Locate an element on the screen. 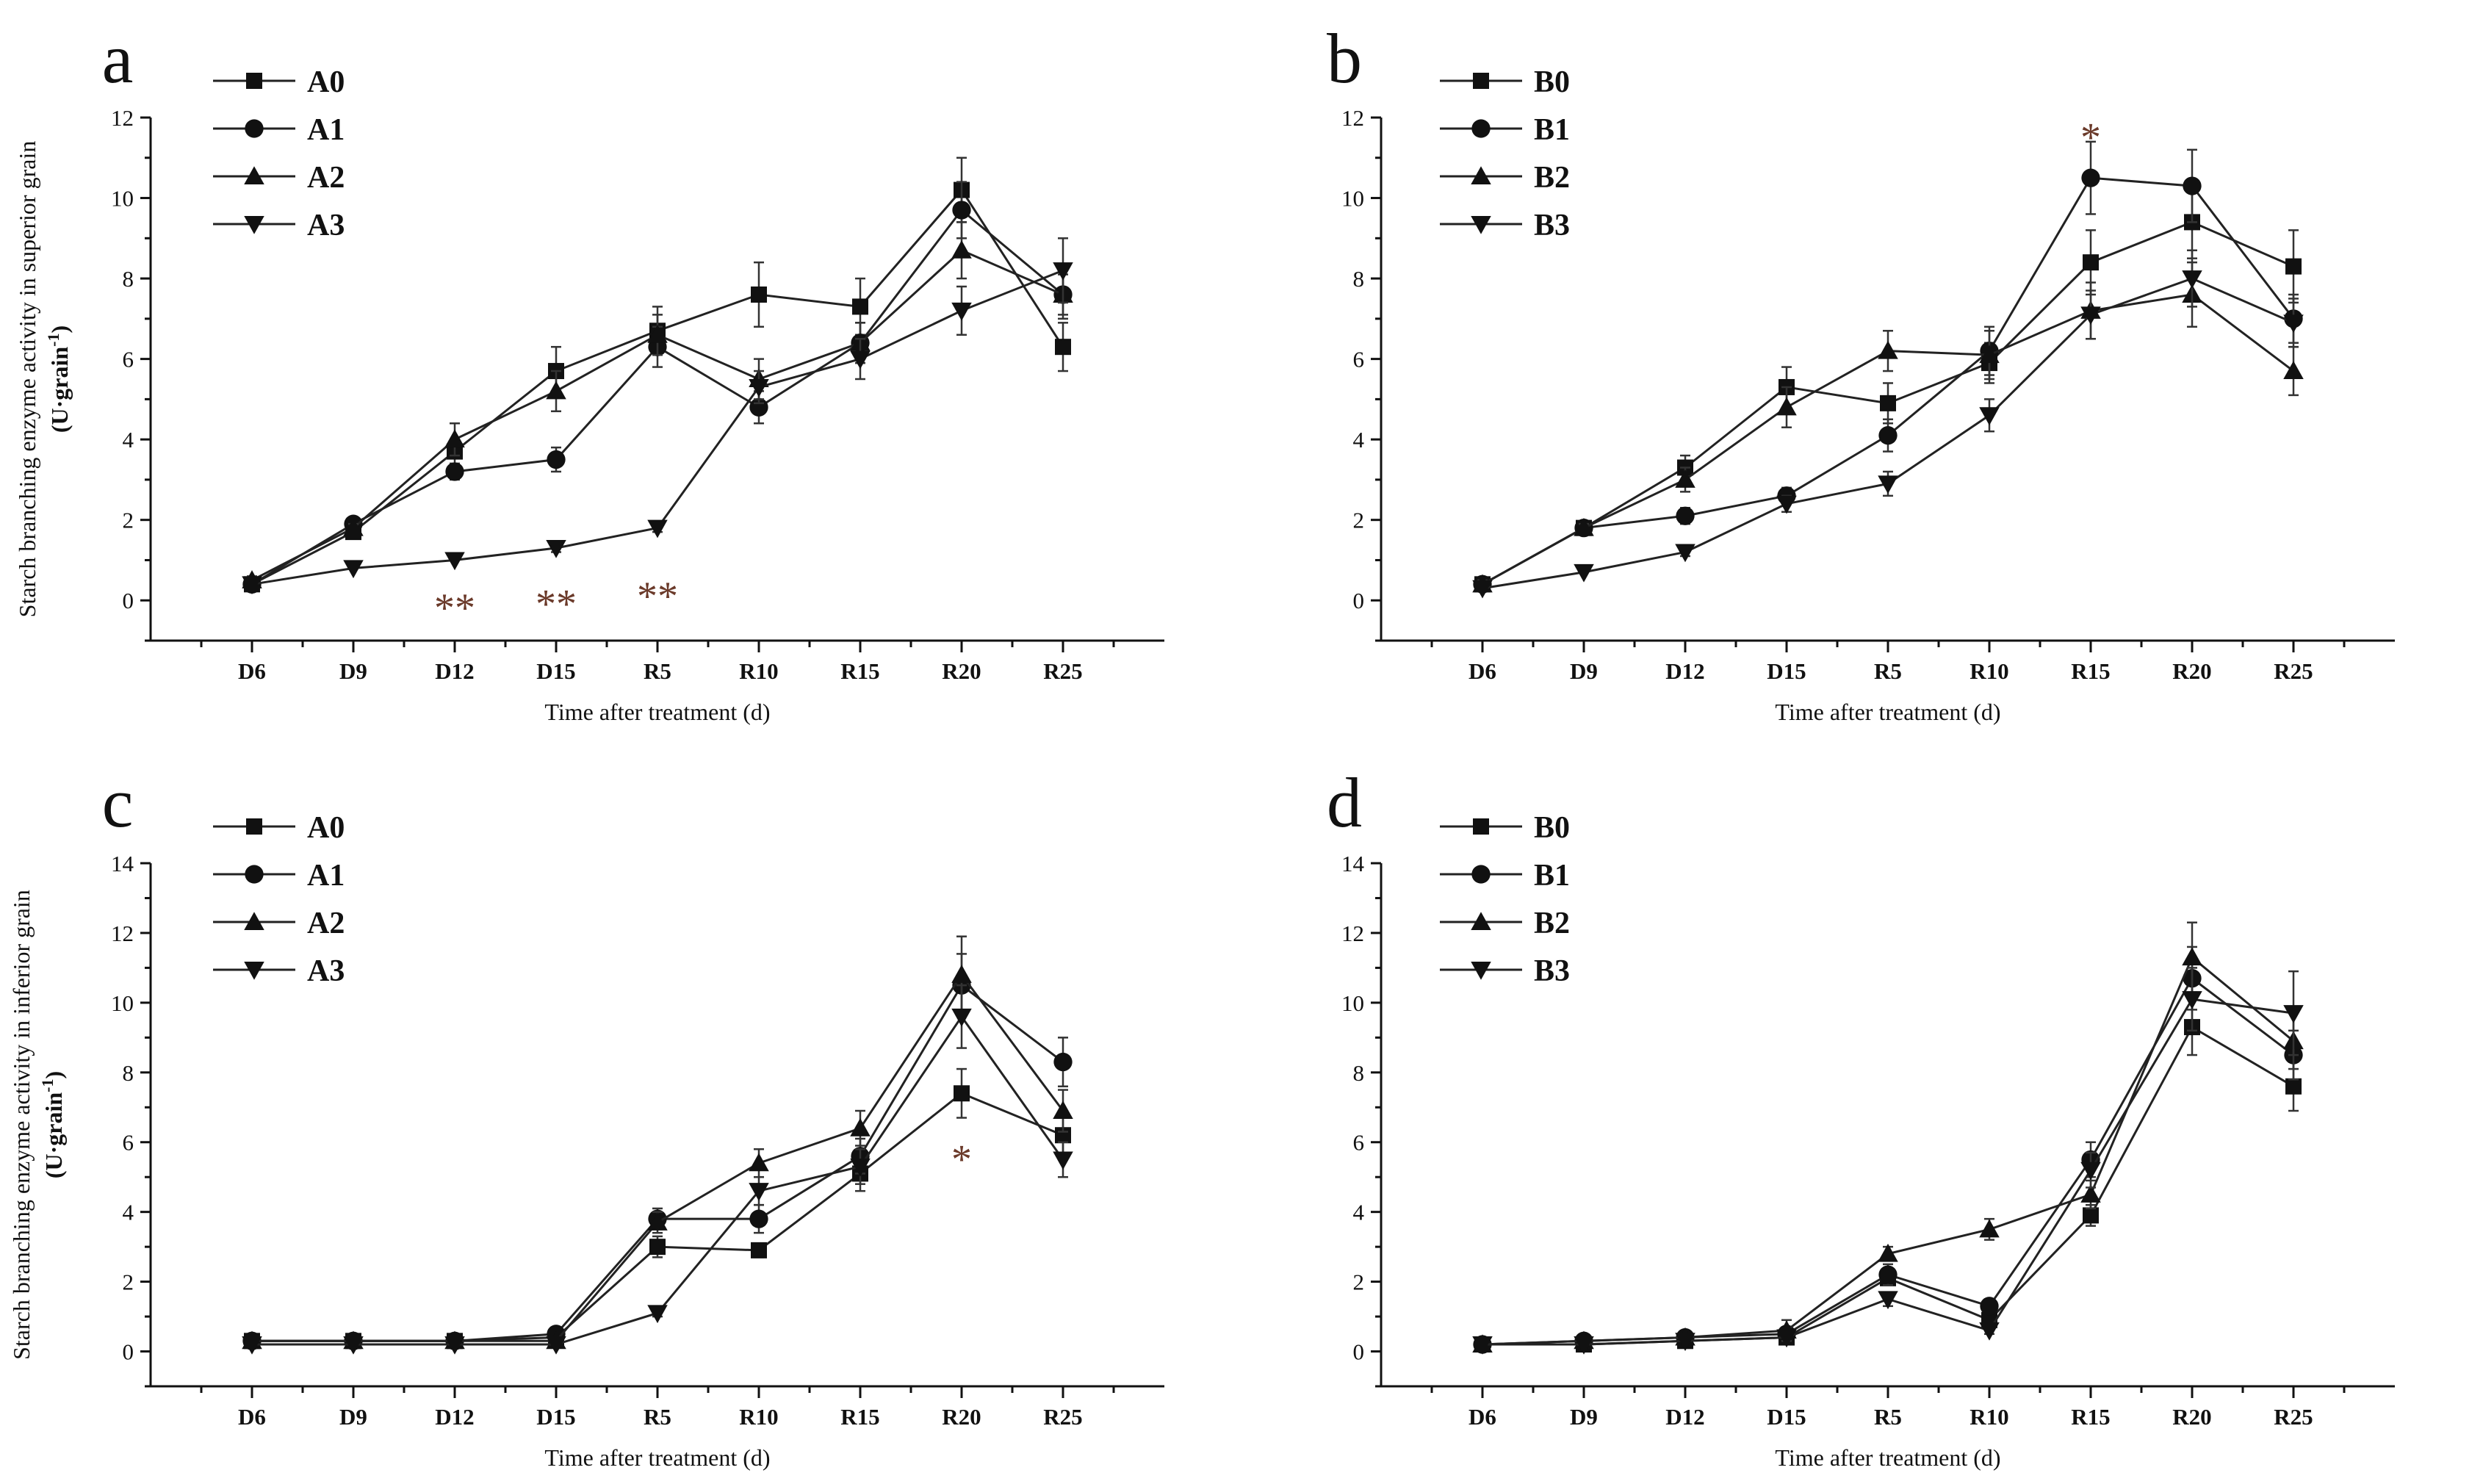  legend-label: B3 is located at coordinates (1552, 971).